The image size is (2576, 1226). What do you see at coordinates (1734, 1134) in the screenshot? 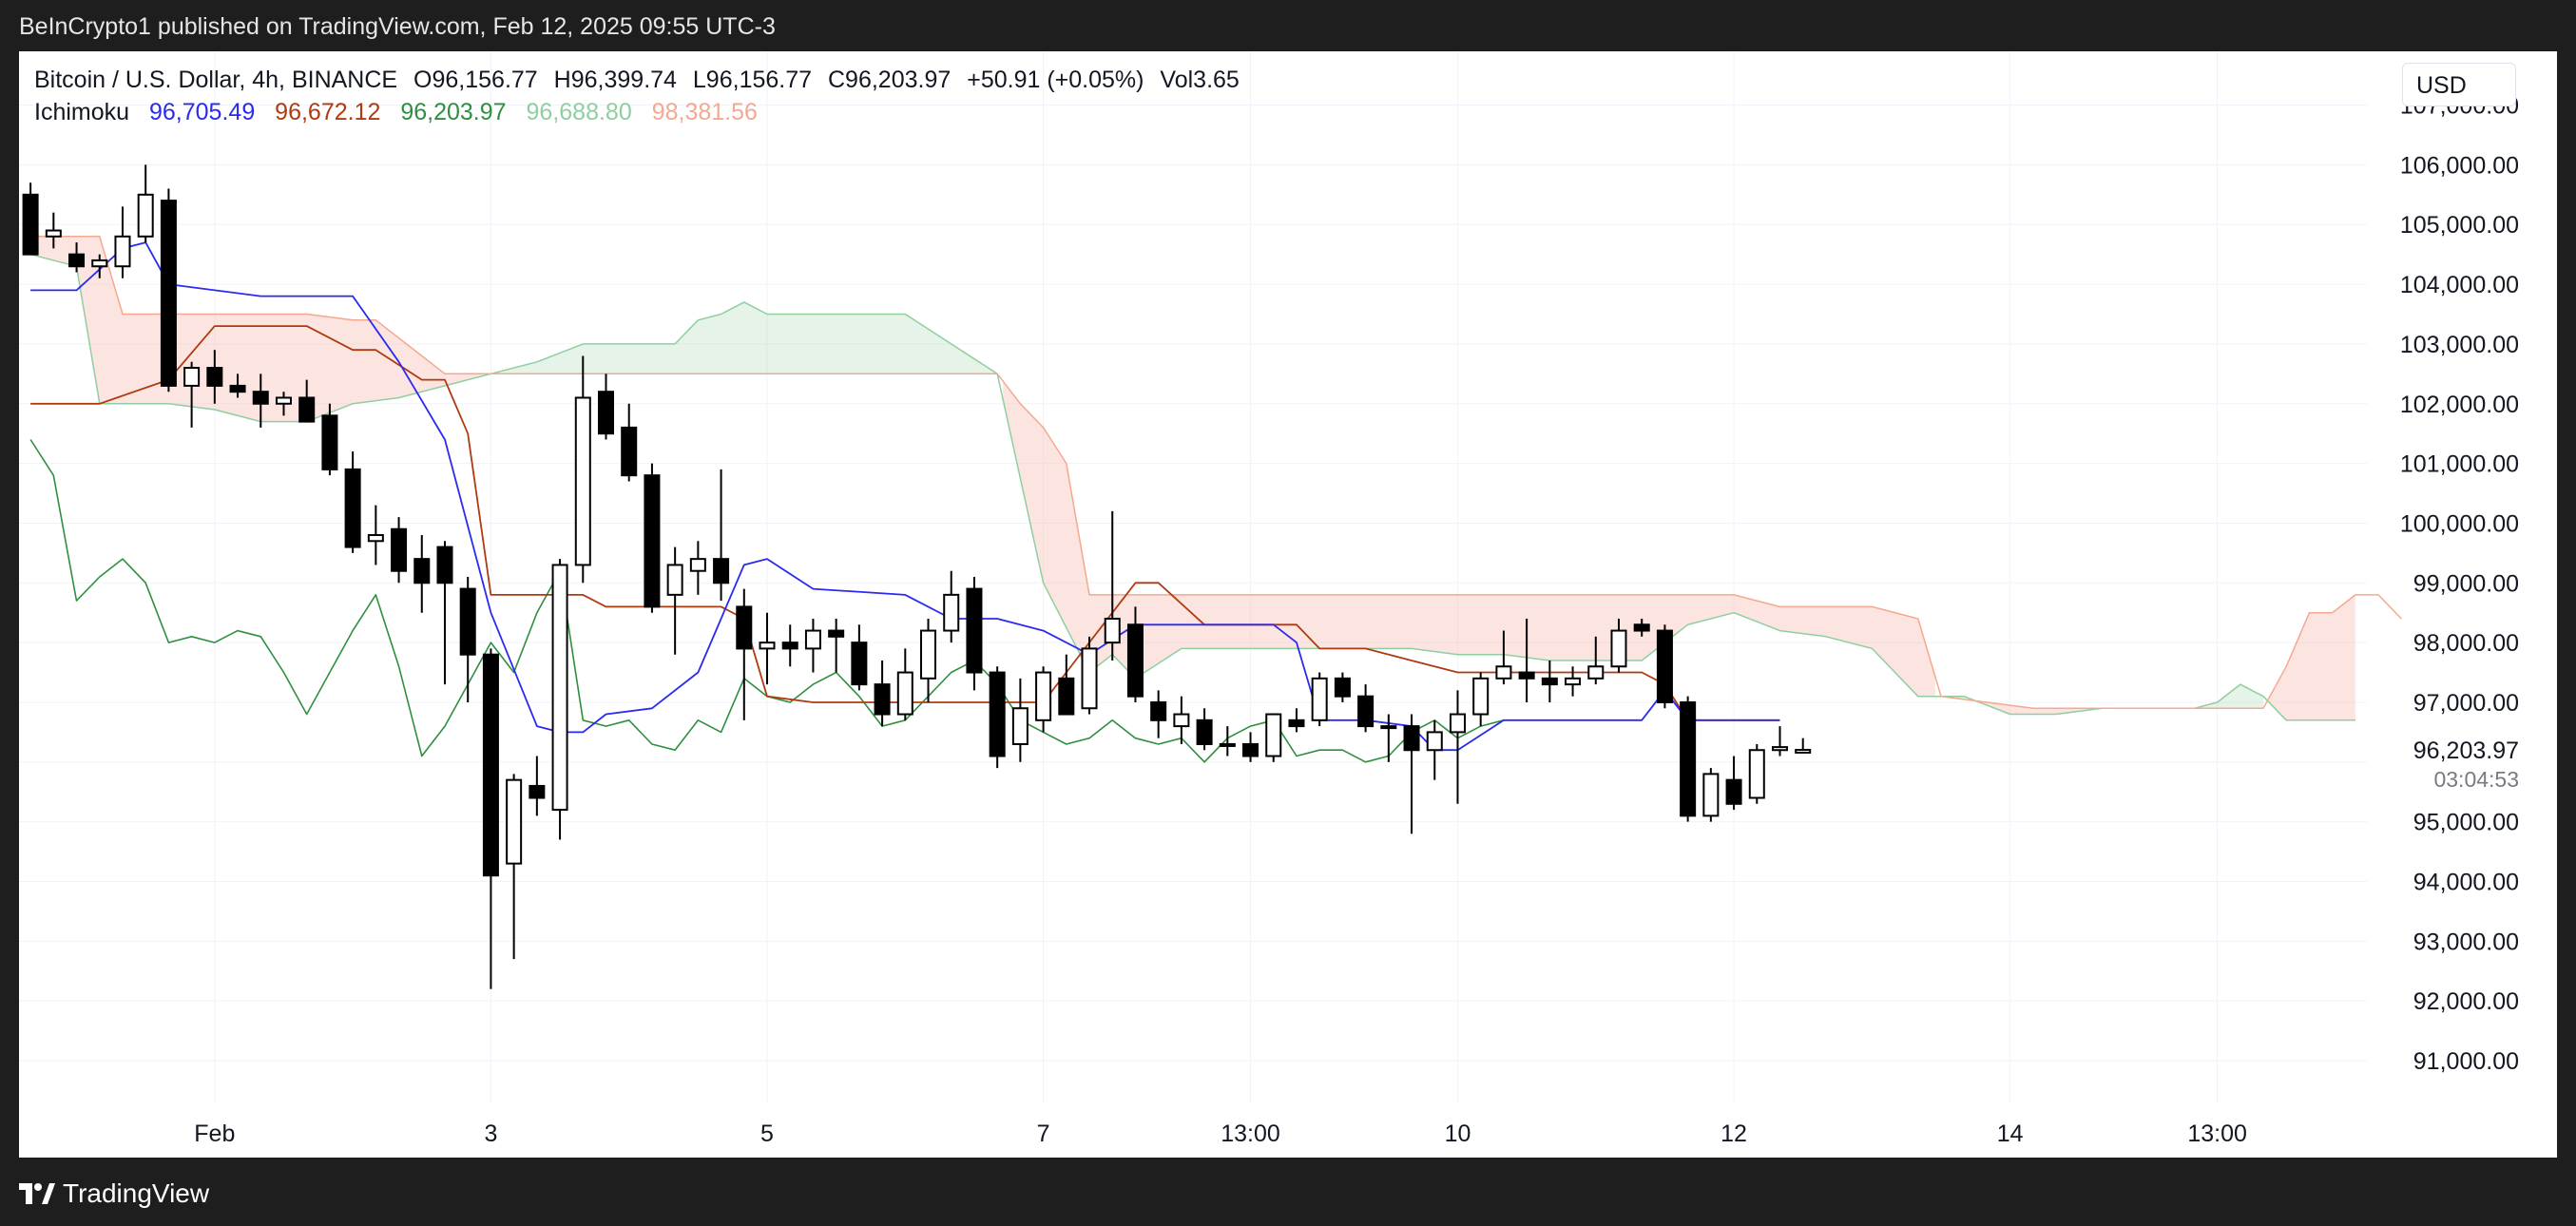
I see `time-tick-label: 12` at bounding box center [1734, 1134].